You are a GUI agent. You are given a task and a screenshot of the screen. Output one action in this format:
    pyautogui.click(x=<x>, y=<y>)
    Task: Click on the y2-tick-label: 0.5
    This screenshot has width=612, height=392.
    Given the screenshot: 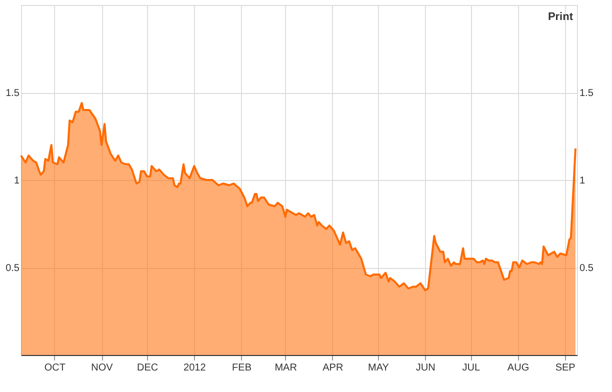 What is the action you would take?
    pyautogui.click(x=587, y=268)
    